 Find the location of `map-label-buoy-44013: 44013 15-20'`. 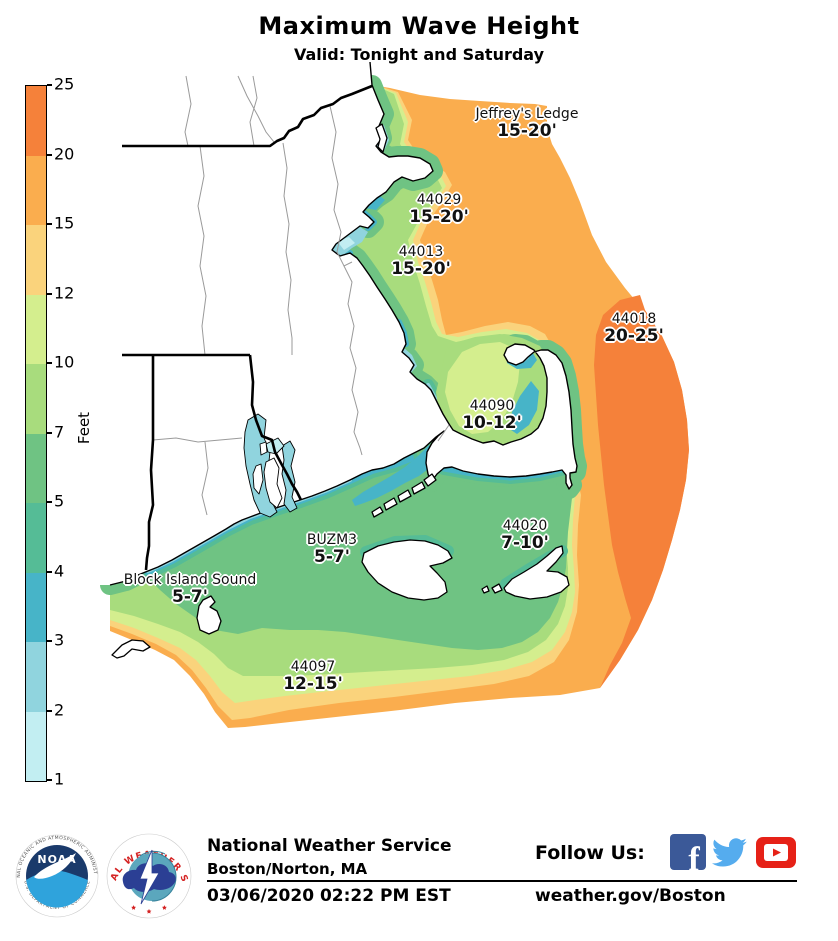

map-label-buoy-44013: 44013 15-20' is located at coordinates (421, 261).